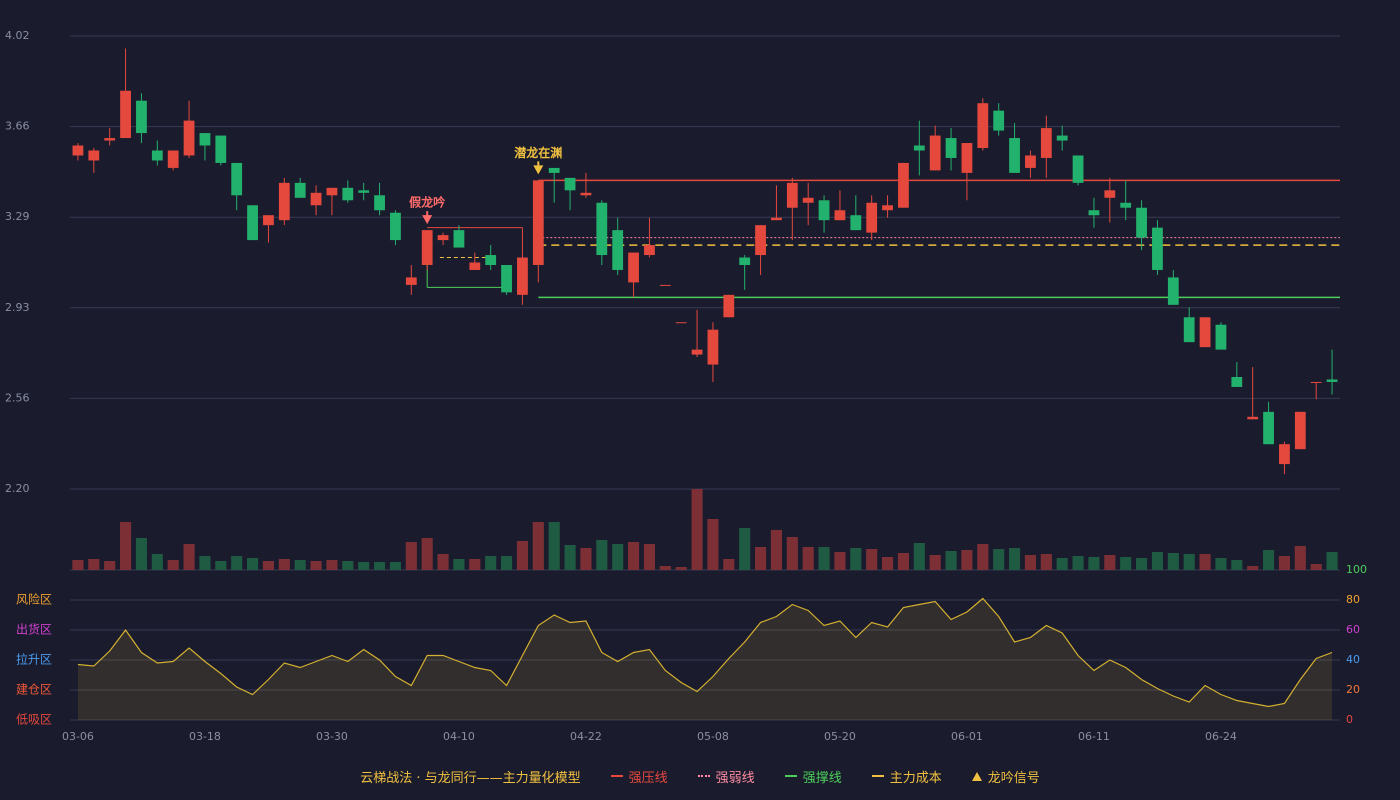 Image resolution: width=1400 pixels, height=800 pixels. I want to click on oscillator-line, so click(705, 652).